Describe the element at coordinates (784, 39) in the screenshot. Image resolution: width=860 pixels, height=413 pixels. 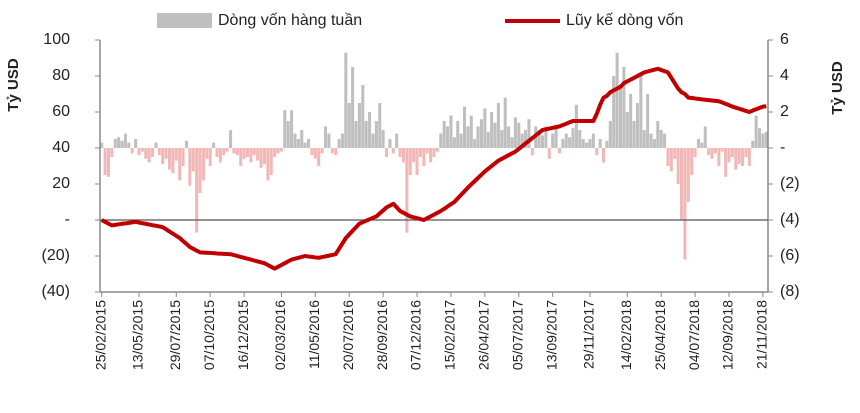
I see `y2-tick-label: 6` at that location.